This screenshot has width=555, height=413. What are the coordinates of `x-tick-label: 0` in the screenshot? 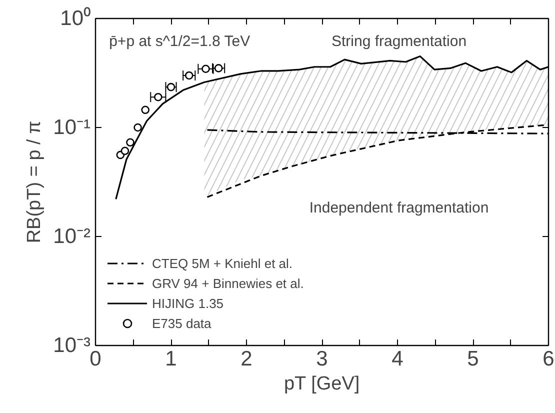 It's located at (96, 359).